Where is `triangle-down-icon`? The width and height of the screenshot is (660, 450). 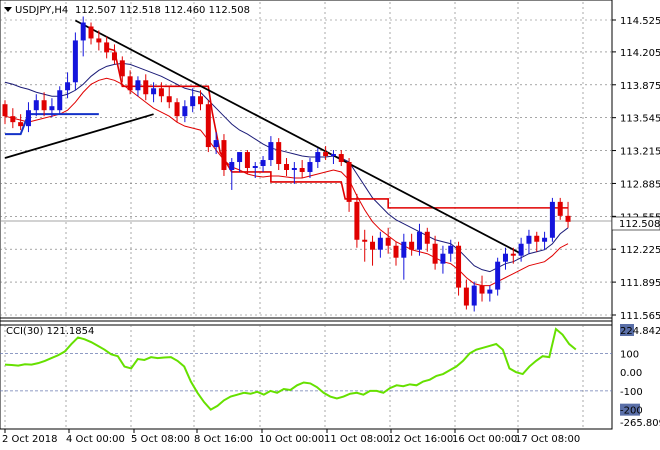
triangle-down-icon is located at coordinates (8, 9).